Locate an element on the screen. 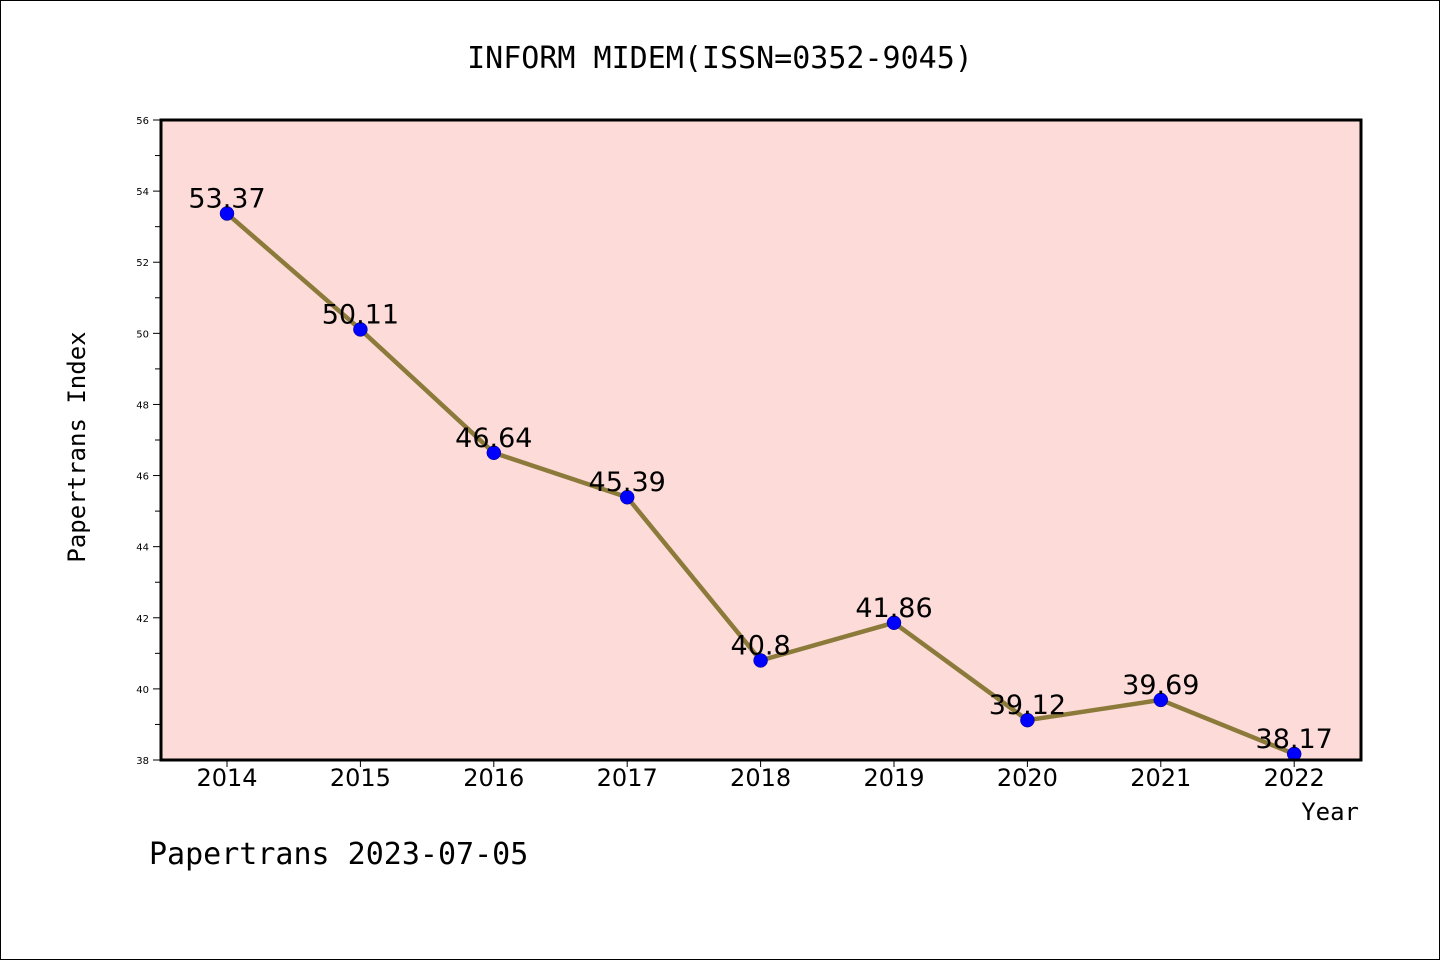 This screenshot has width=1440, height=960. y-tick-label: 52 is located at coordinates (142, 263).